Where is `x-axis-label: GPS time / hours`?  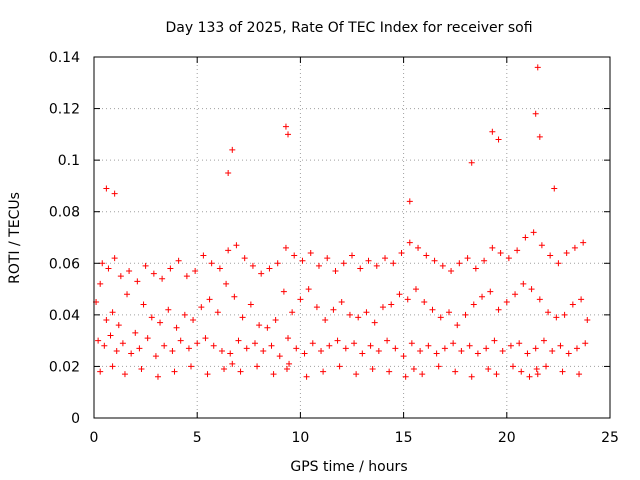
x-axis-label: GPS time / hours is located at coordinates (348, 467).